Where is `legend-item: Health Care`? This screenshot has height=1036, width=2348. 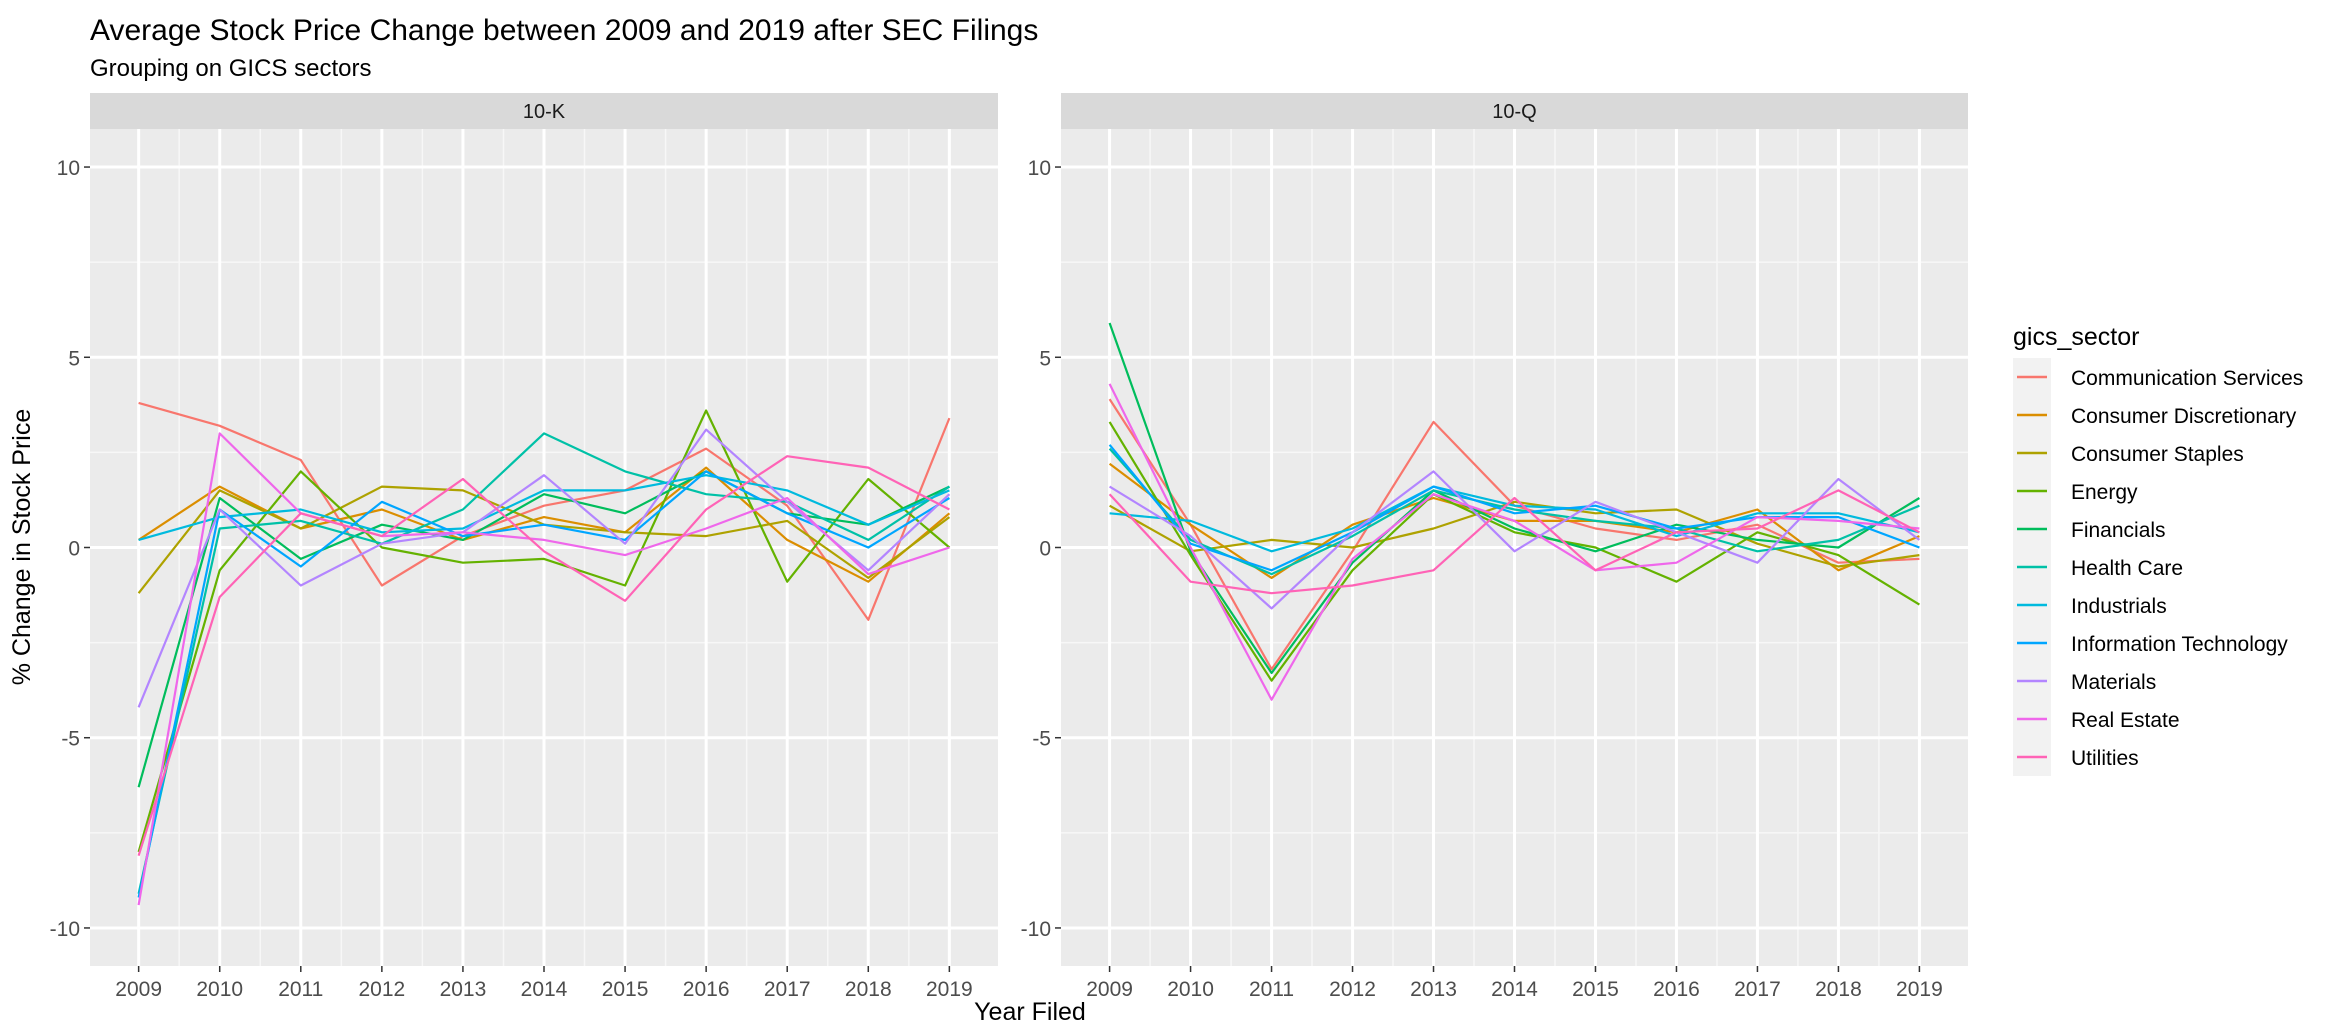 legend-item: Health Care is located at coordinates (2098, 567).